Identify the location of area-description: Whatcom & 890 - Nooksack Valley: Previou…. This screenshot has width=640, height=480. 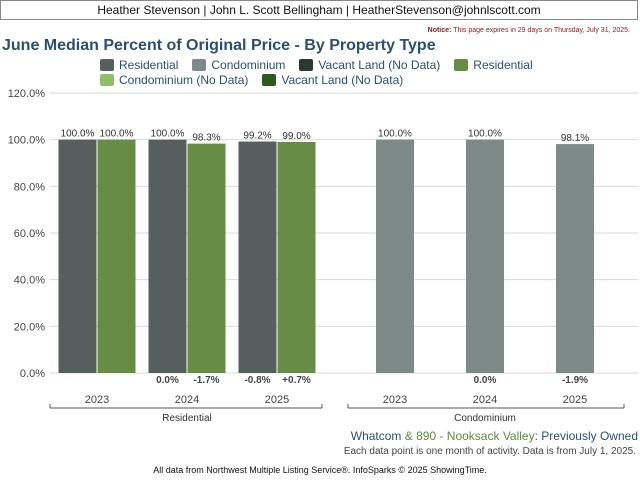
(494, 436).